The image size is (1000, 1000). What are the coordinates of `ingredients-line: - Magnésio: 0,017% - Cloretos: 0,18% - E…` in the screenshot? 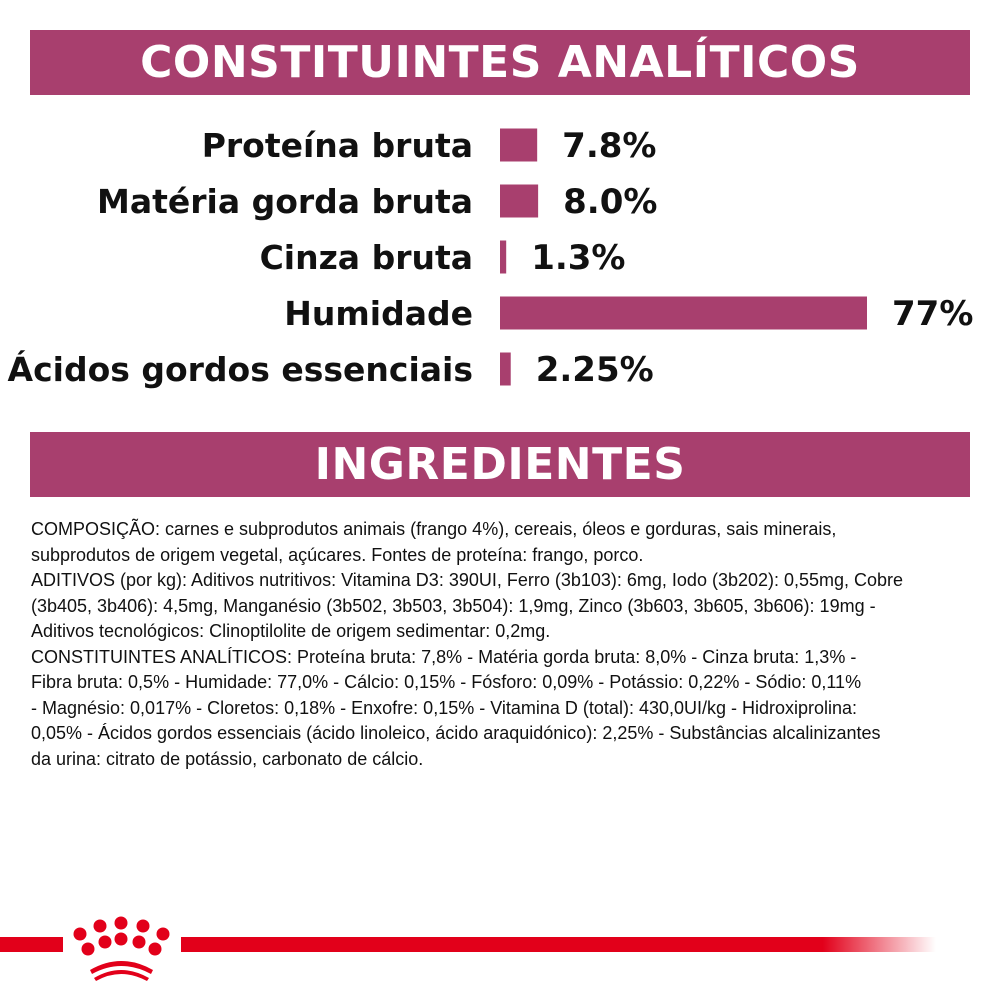 It's located at (444, 707).